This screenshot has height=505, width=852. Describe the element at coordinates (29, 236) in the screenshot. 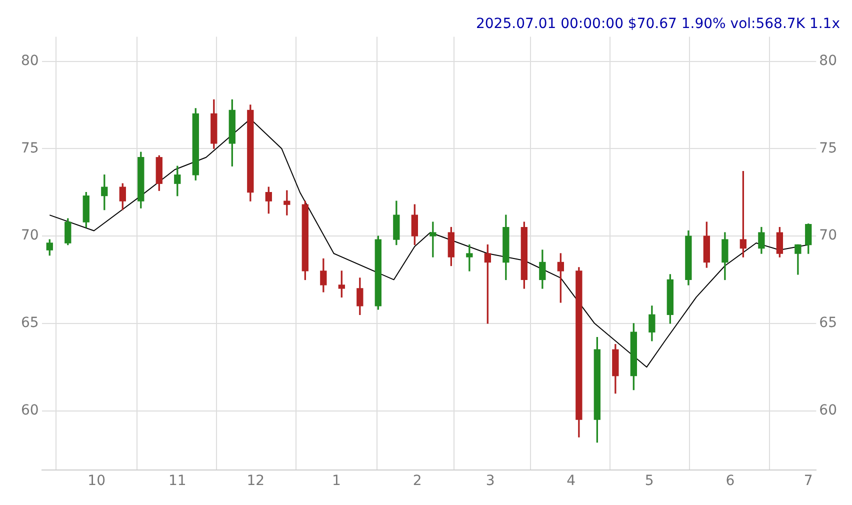

I see `y-tick-label: 70` at that location.